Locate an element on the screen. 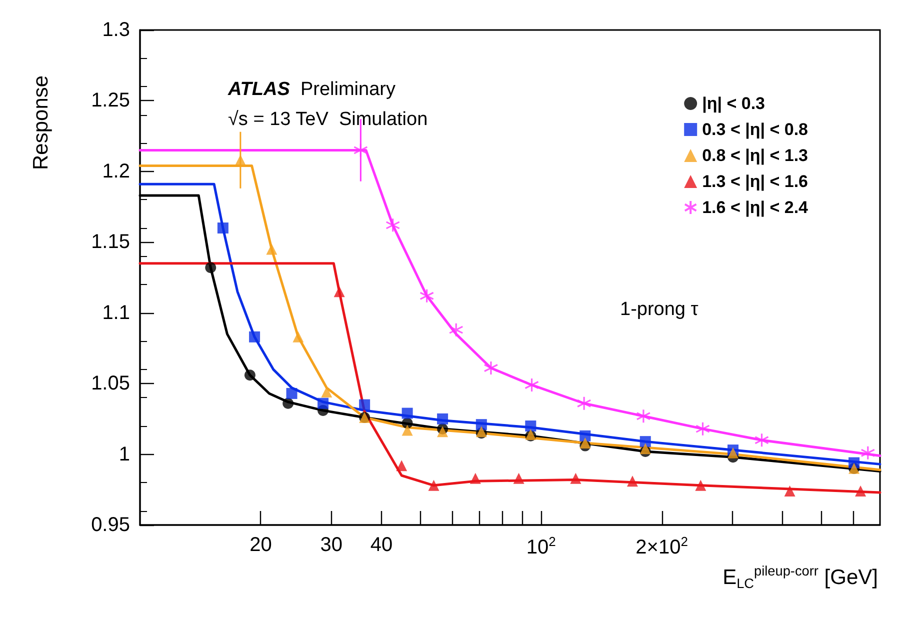  y-tick-label: 1.3 is located at coordinates (116, 30).